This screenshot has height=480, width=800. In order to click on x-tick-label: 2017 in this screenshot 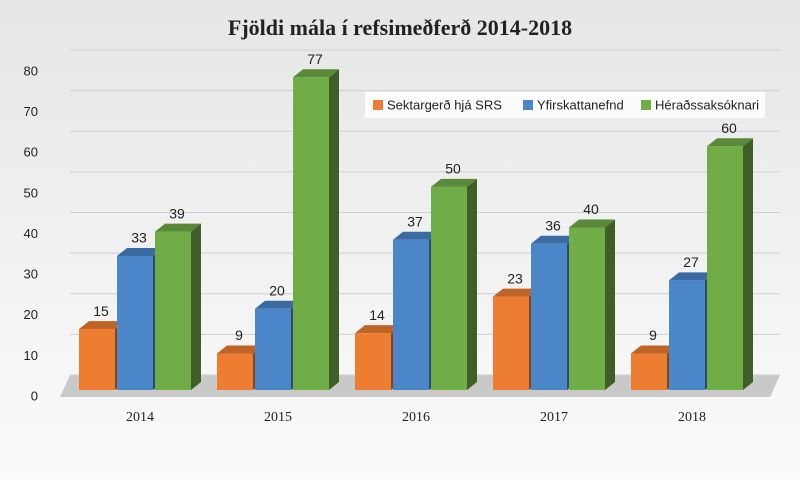, I will do `click(554, 417)`.